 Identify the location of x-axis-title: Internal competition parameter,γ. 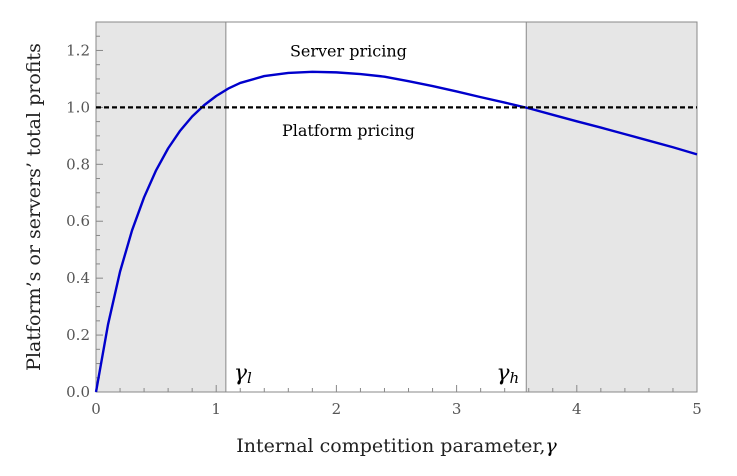
(396, 446).